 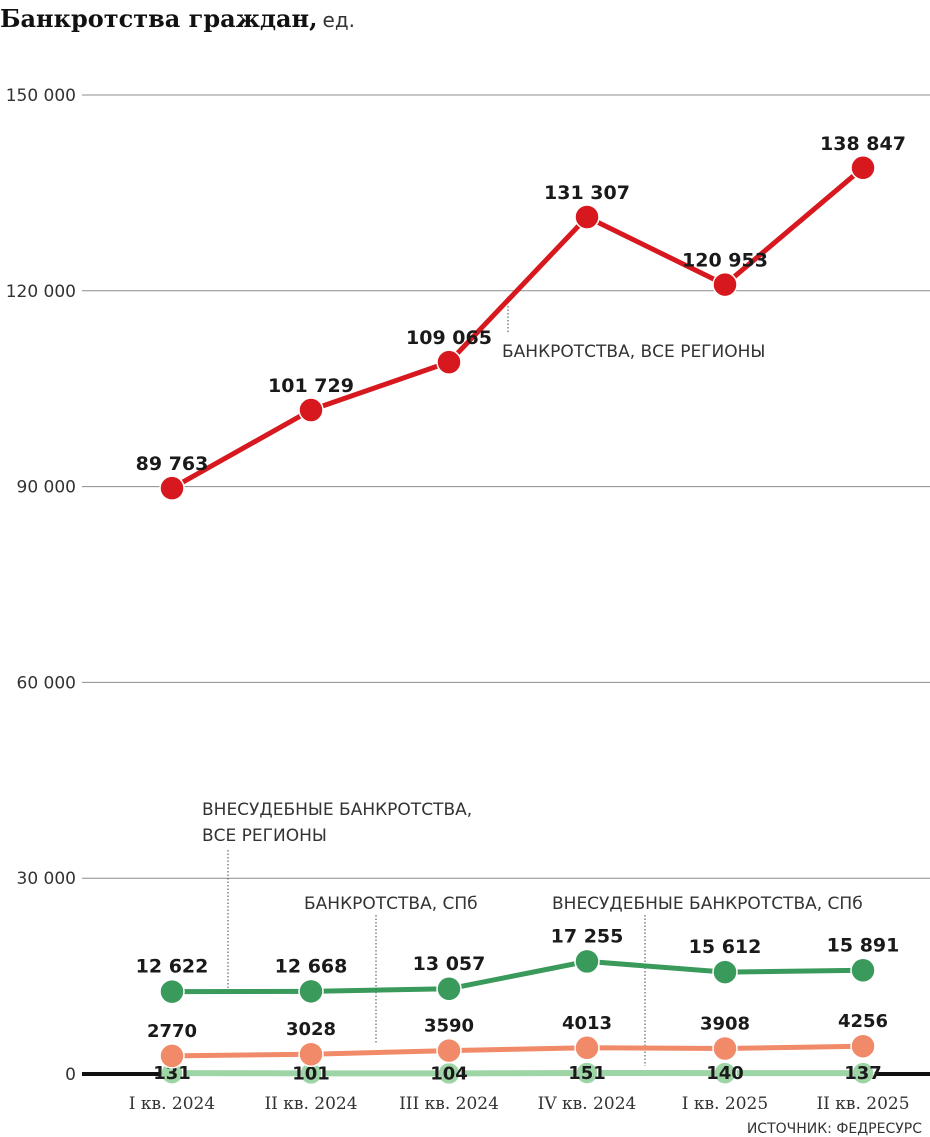 What do you see at coordinates (159, 18) in the screenshot?
I see `chart-title-main: Банкротства граждан,` at bounding box center [159, 18].